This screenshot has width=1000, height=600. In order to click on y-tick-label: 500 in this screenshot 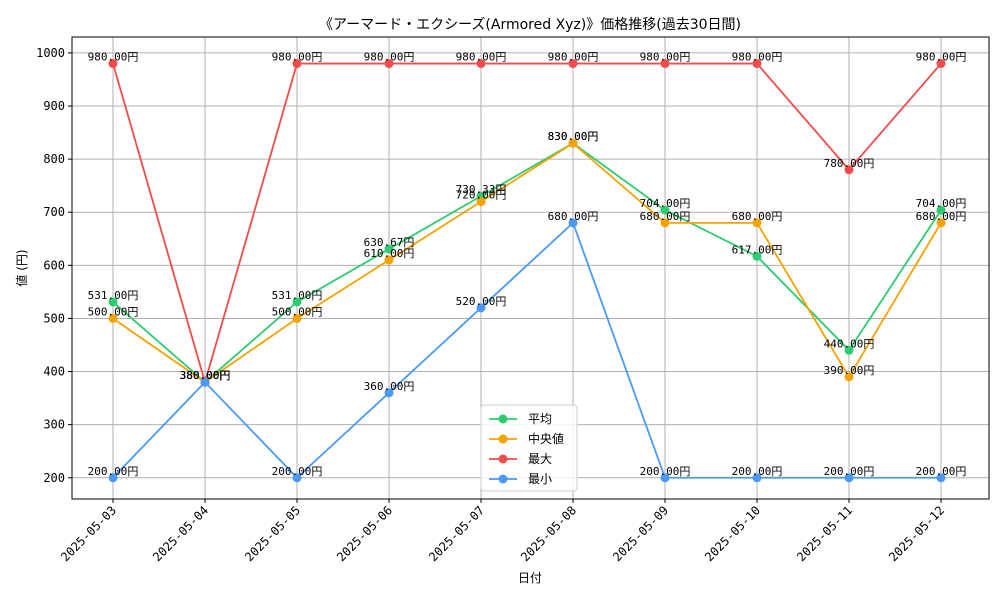, I will do `click(54, 318)`.